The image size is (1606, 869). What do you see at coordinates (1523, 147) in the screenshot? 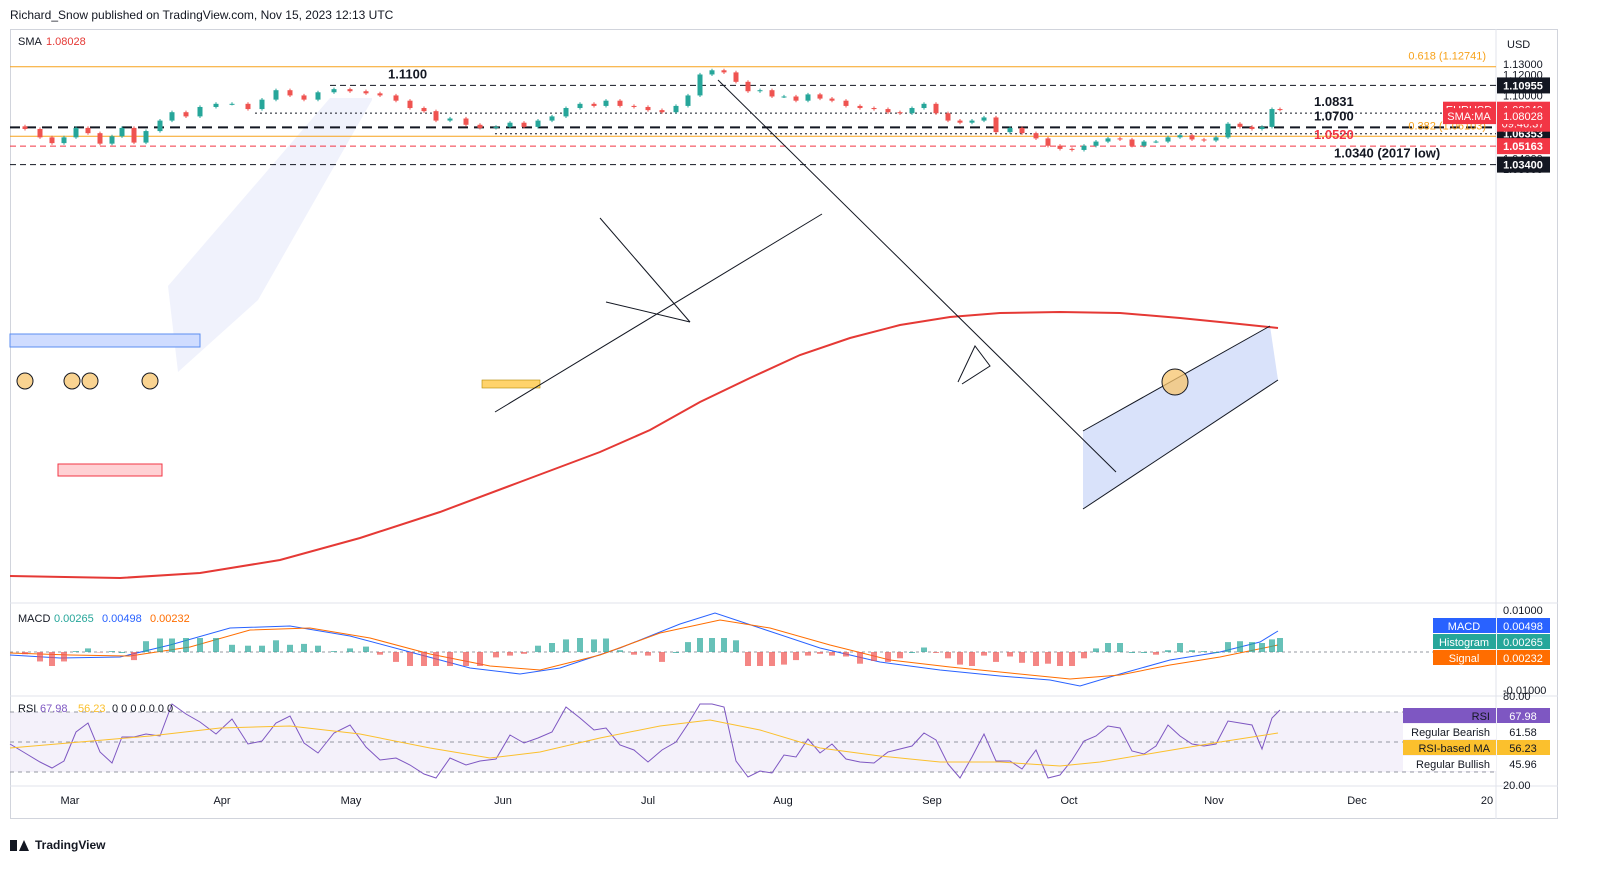
I see `price-level-tag-text: 1.05163` at bounding box center [1523, 147].